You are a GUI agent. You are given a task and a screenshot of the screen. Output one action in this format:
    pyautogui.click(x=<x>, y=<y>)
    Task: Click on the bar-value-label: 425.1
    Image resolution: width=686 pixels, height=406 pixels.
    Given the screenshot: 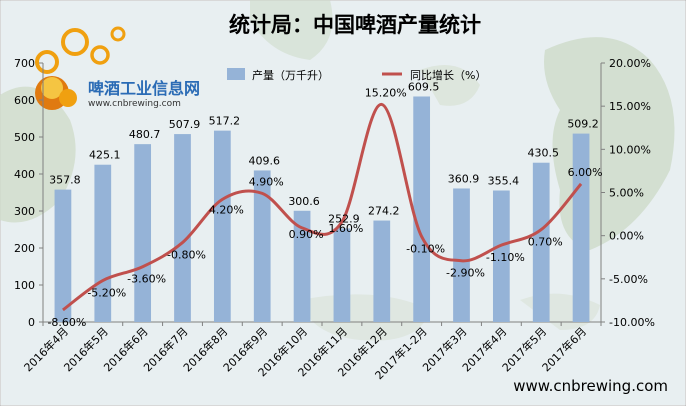 What is the action you would take?
    pyautogui.click(x=105, y=155)
    